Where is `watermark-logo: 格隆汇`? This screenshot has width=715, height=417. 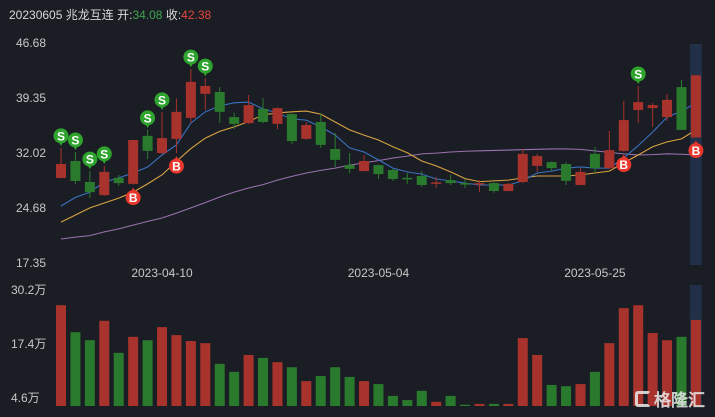
watermark-logo: 格隆汇 is located at coordinates (670, 398).